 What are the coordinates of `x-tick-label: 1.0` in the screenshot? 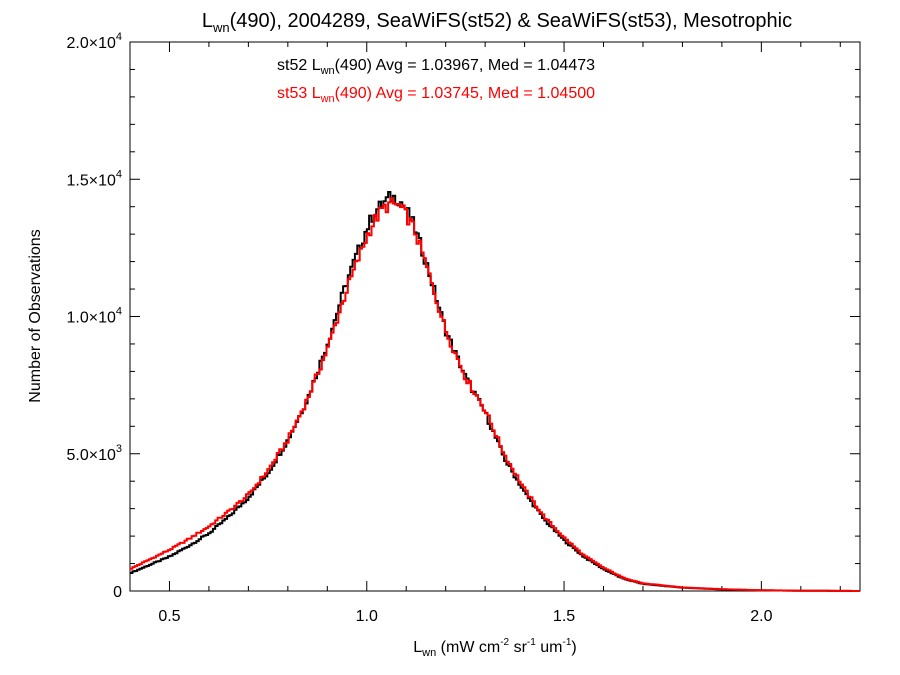 It's located at (367, 616).